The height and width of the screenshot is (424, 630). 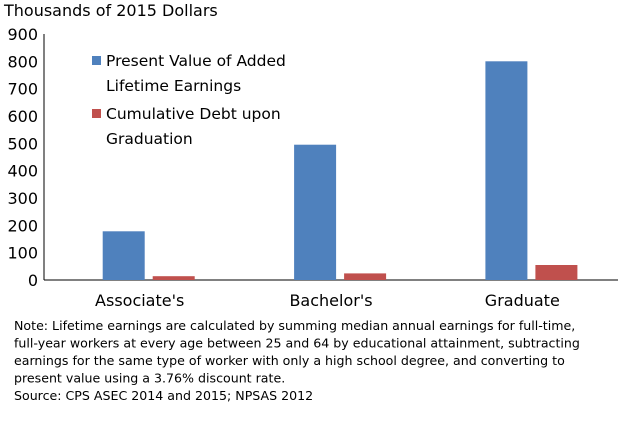 I want to click on y-tick-label: 0, so click(x=33, y=280).